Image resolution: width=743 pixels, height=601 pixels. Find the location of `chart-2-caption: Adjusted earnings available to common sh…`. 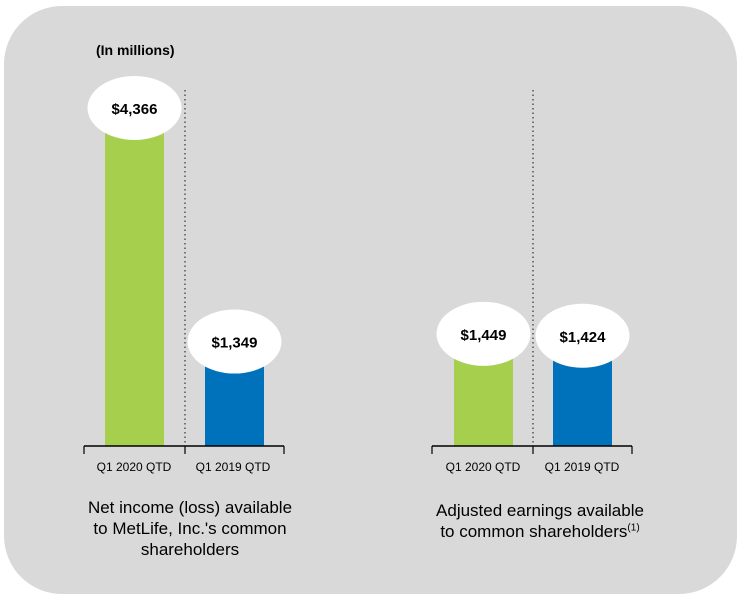

chart-2-caption: Adjusted earnings available to common sh… is located at coordinates (540, 521).